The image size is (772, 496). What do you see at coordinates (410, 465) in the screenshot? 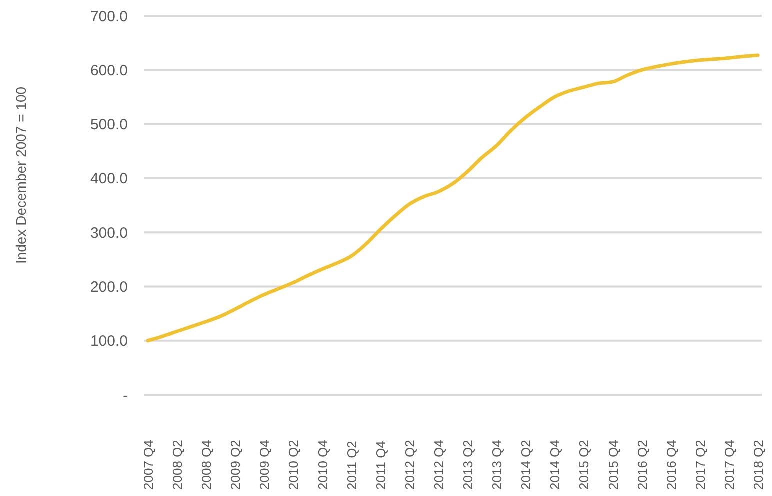
I see `x-tick-label: 2012 Q2` at bounding box center [410, 465].